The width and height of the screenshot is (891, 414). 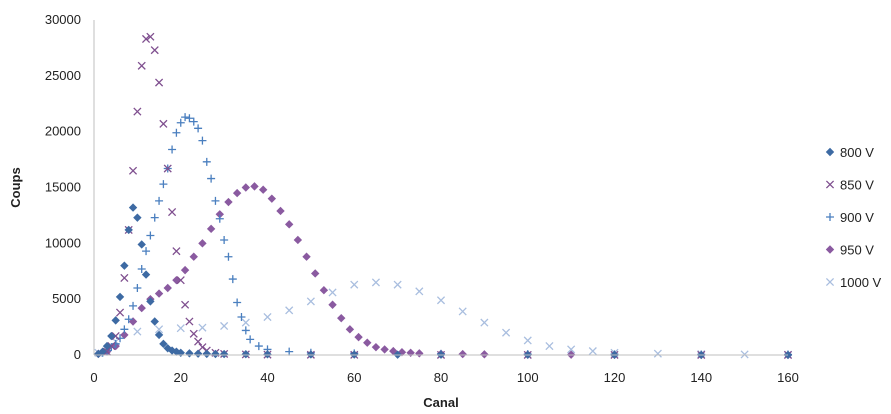 What do you see at coordinates (66, 298) in the screenshot?
I see `y-tick-label: 5000` at bounding box center [66, 298].